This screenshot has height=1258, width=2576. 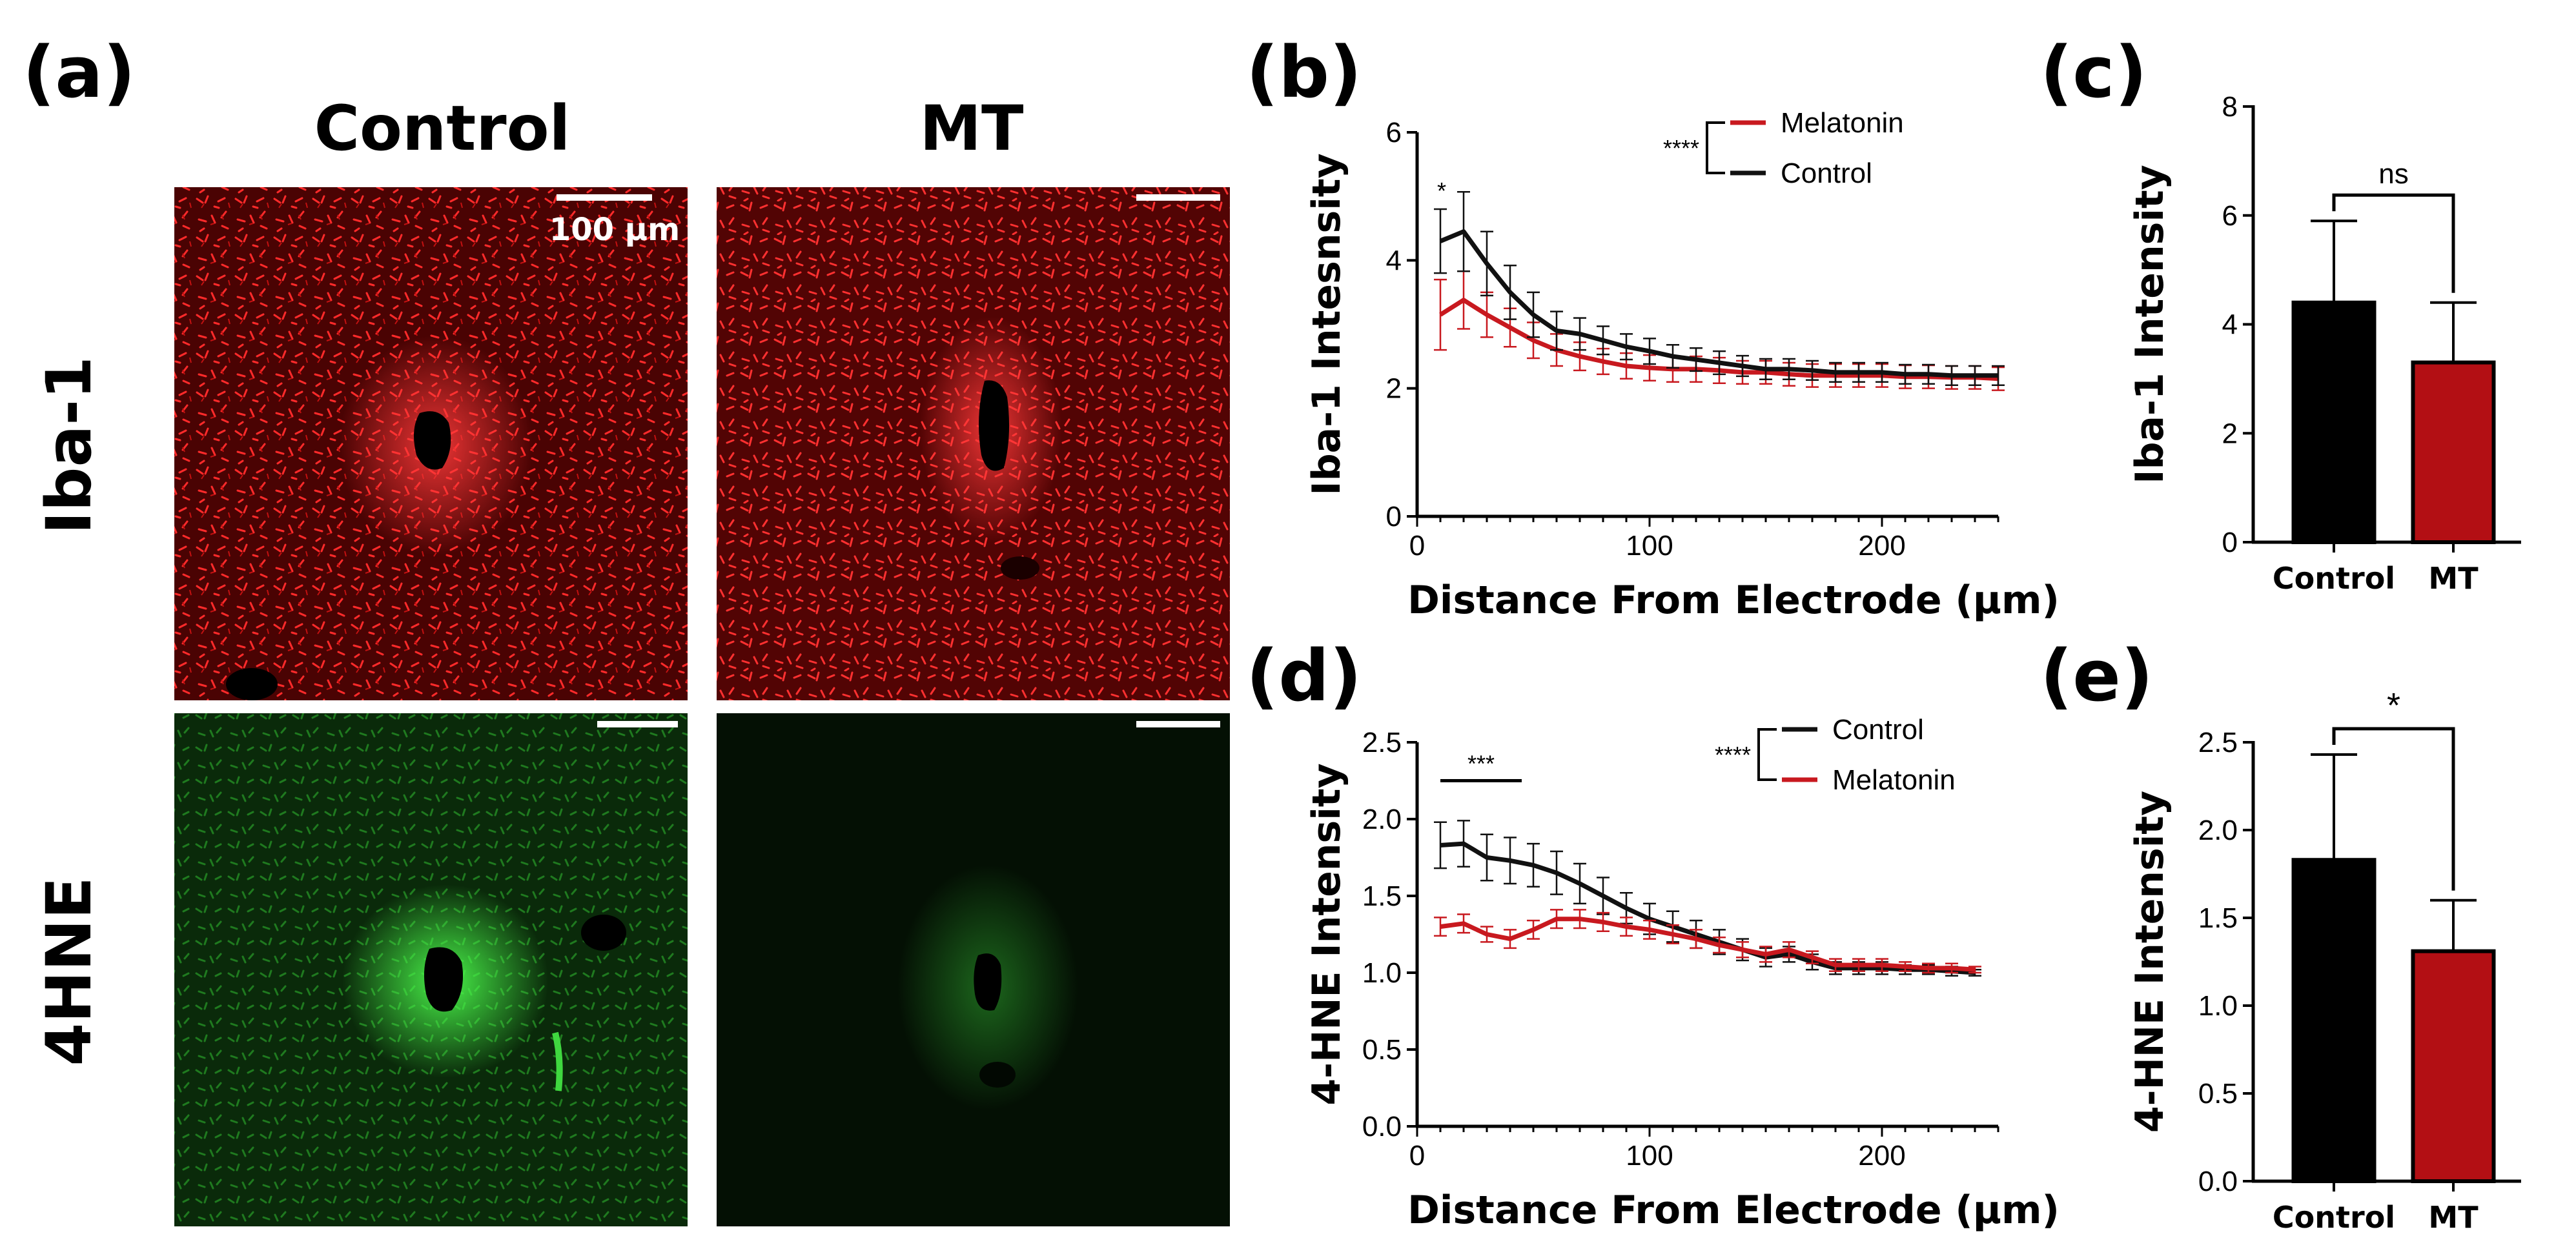 What do you see at coordinates (69, 971) in the screenshot?
I see `row-label-4hne: 4HNE` at bounding box center [69, 971].